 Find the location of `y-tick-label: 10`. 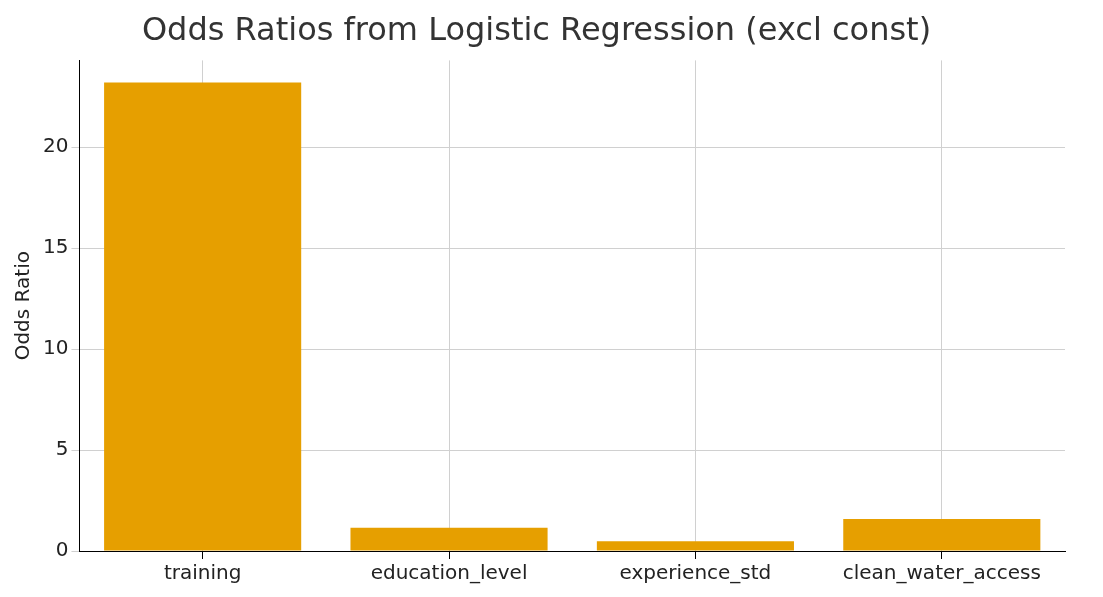

y-tick-label: 10 is located at coordinates (56, 347).